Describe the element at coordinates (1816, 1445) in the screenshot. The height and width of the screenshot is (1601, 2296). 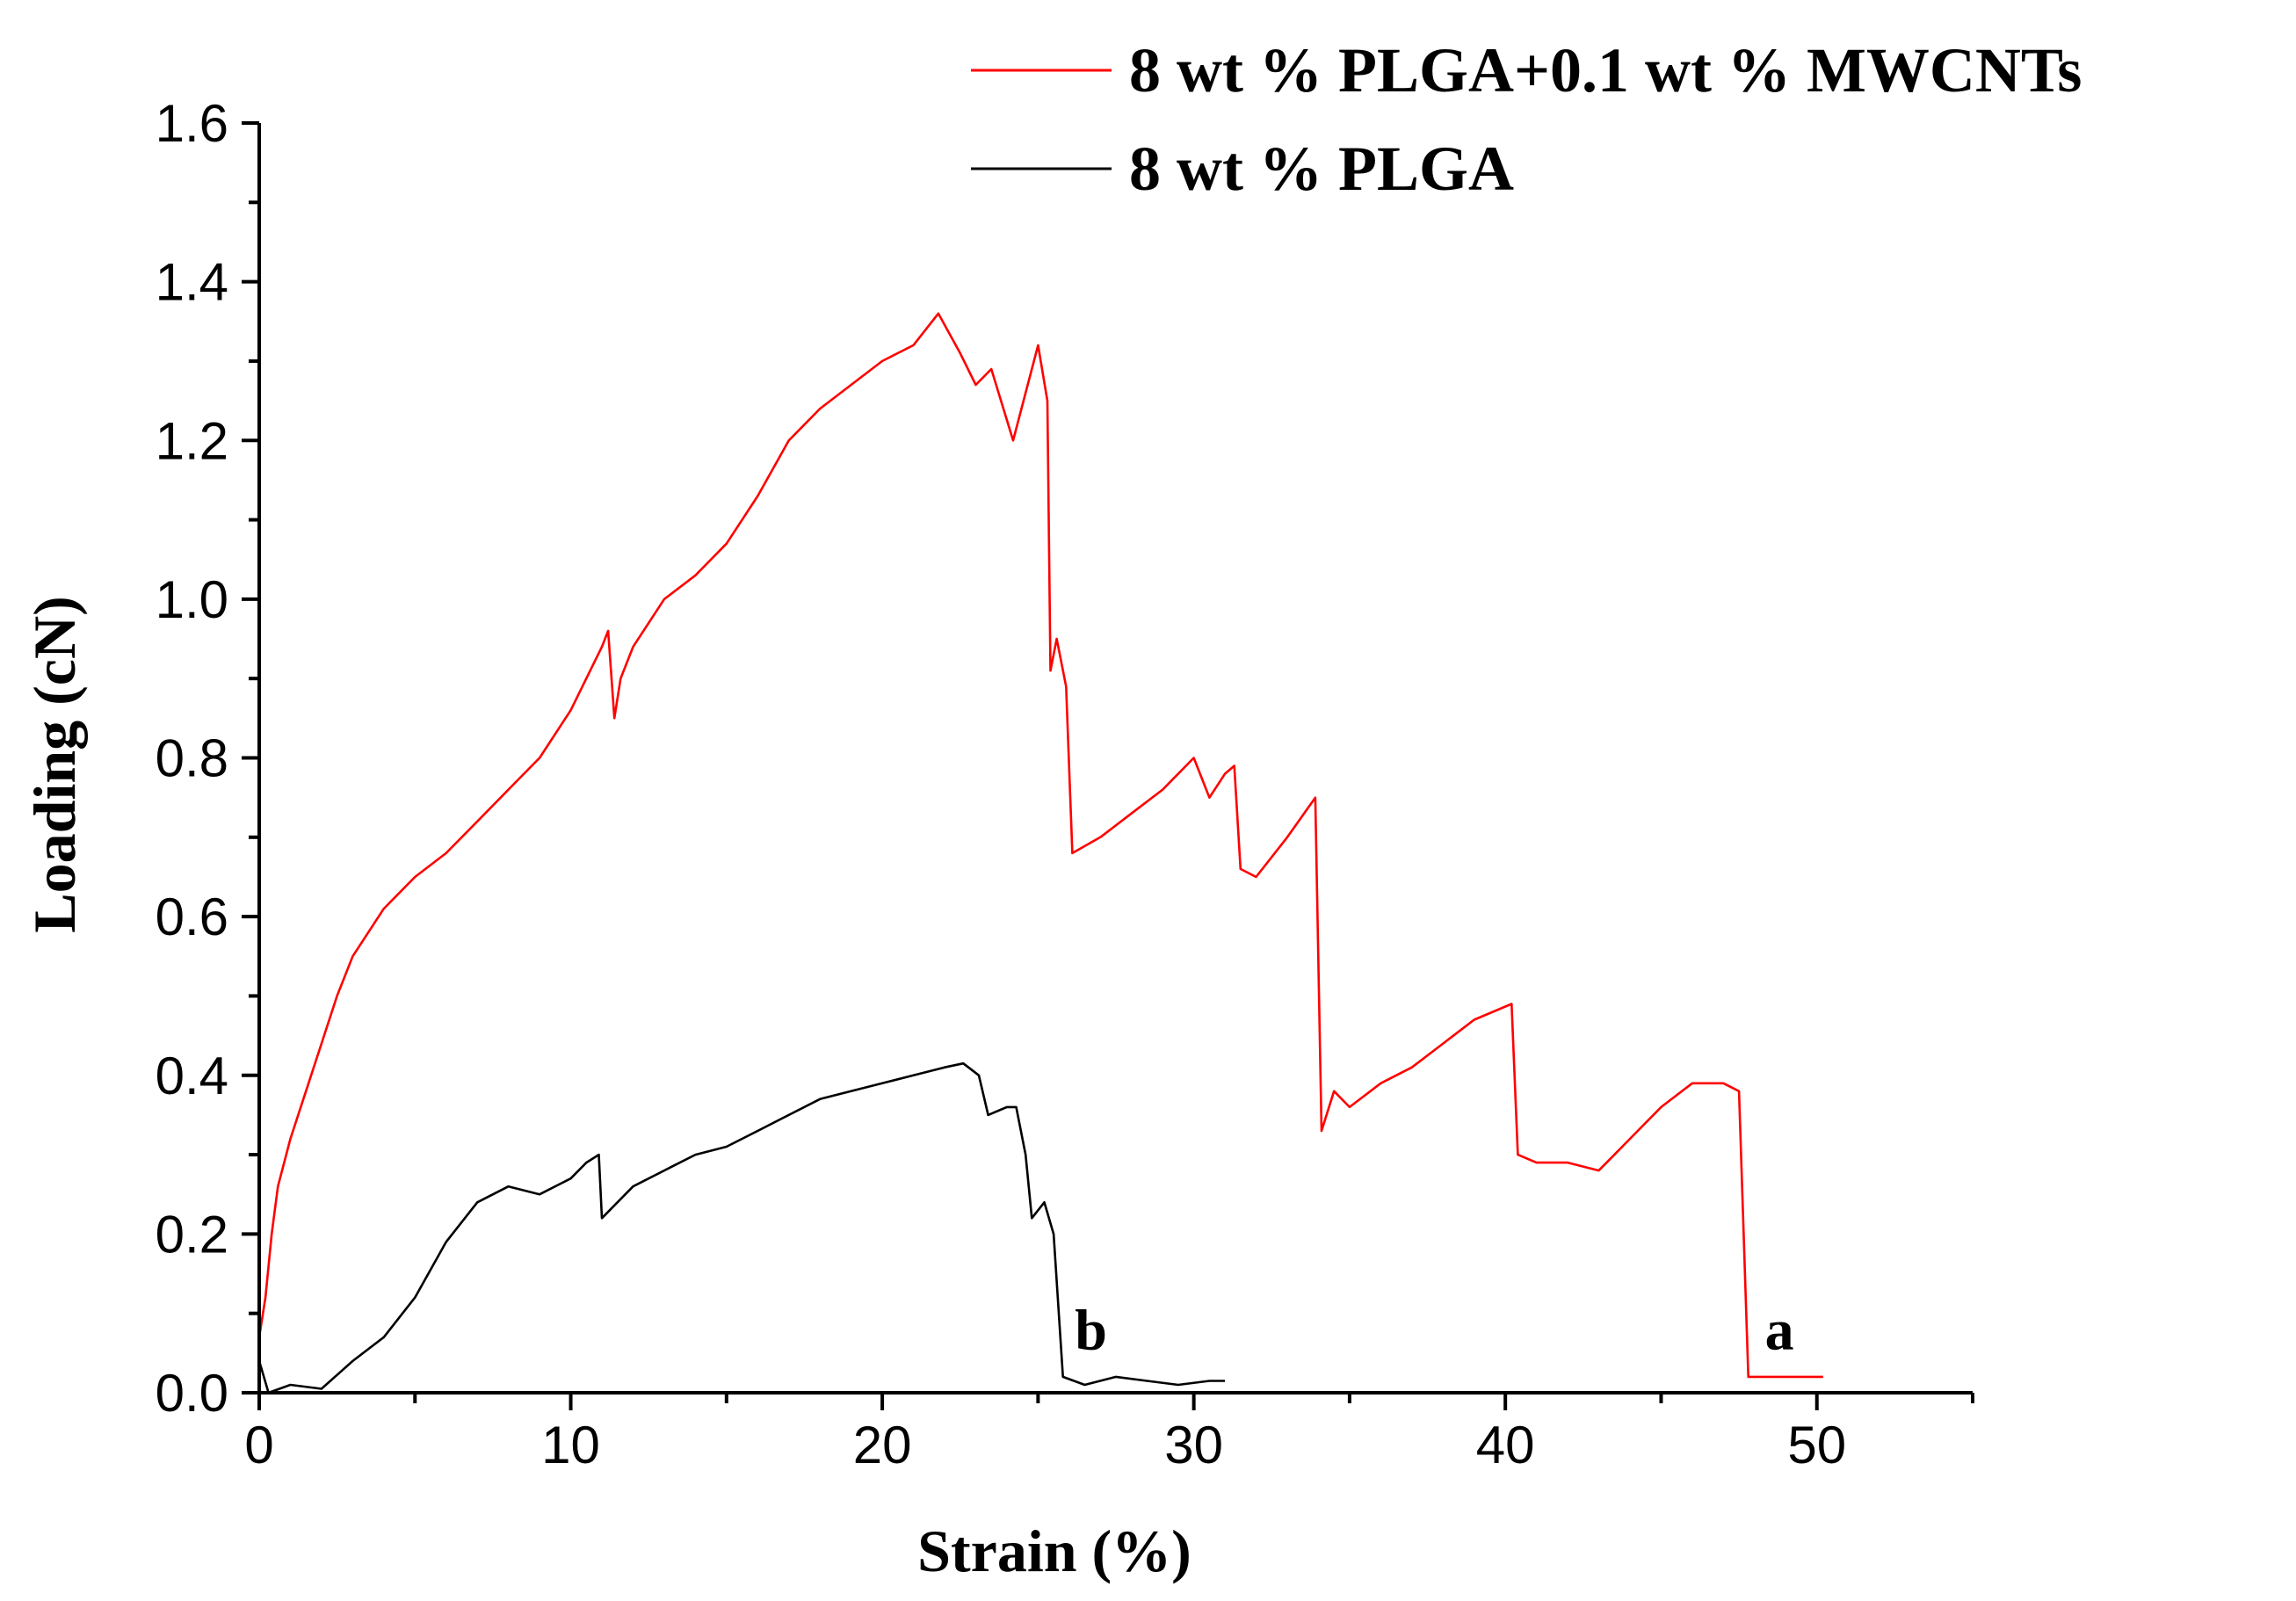
I see `x-tick-label: 50` at that location.